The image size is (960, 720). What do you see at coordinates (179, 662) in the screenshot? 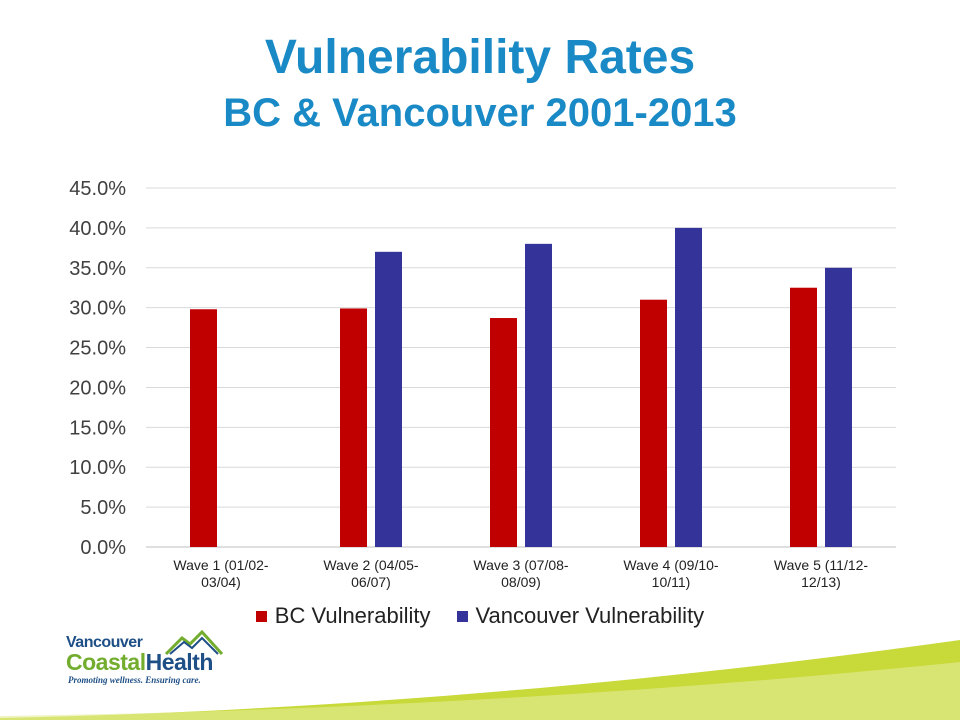
I see `logo-health: Health` at bounding box center [179, 662].